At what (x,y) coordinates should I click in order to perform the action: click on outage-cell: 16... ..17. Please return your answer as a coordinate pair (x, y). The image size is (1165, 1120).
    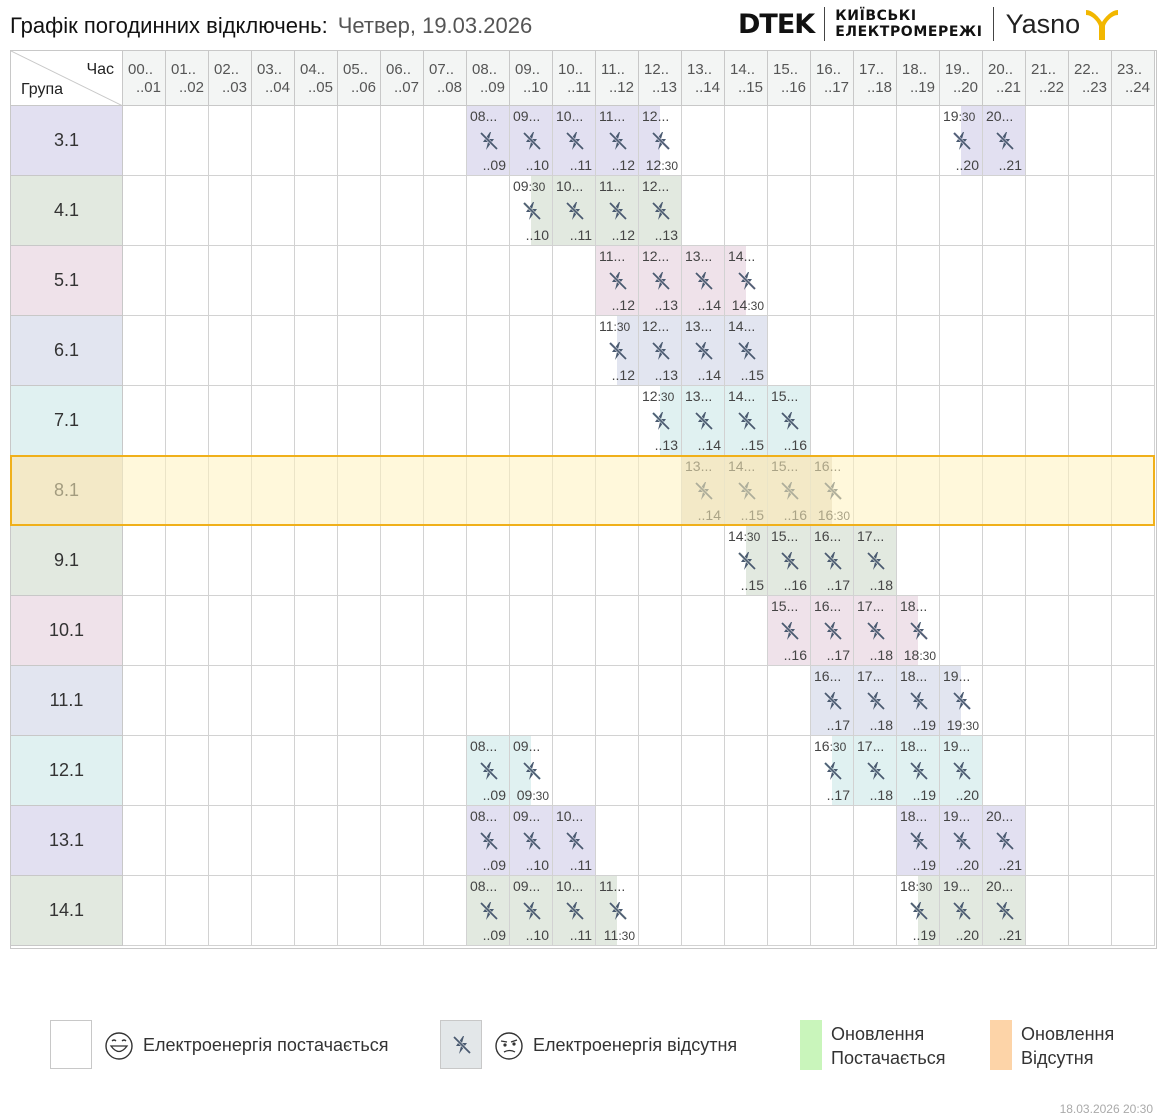
    Looking at the image, I should click on (832, 561).